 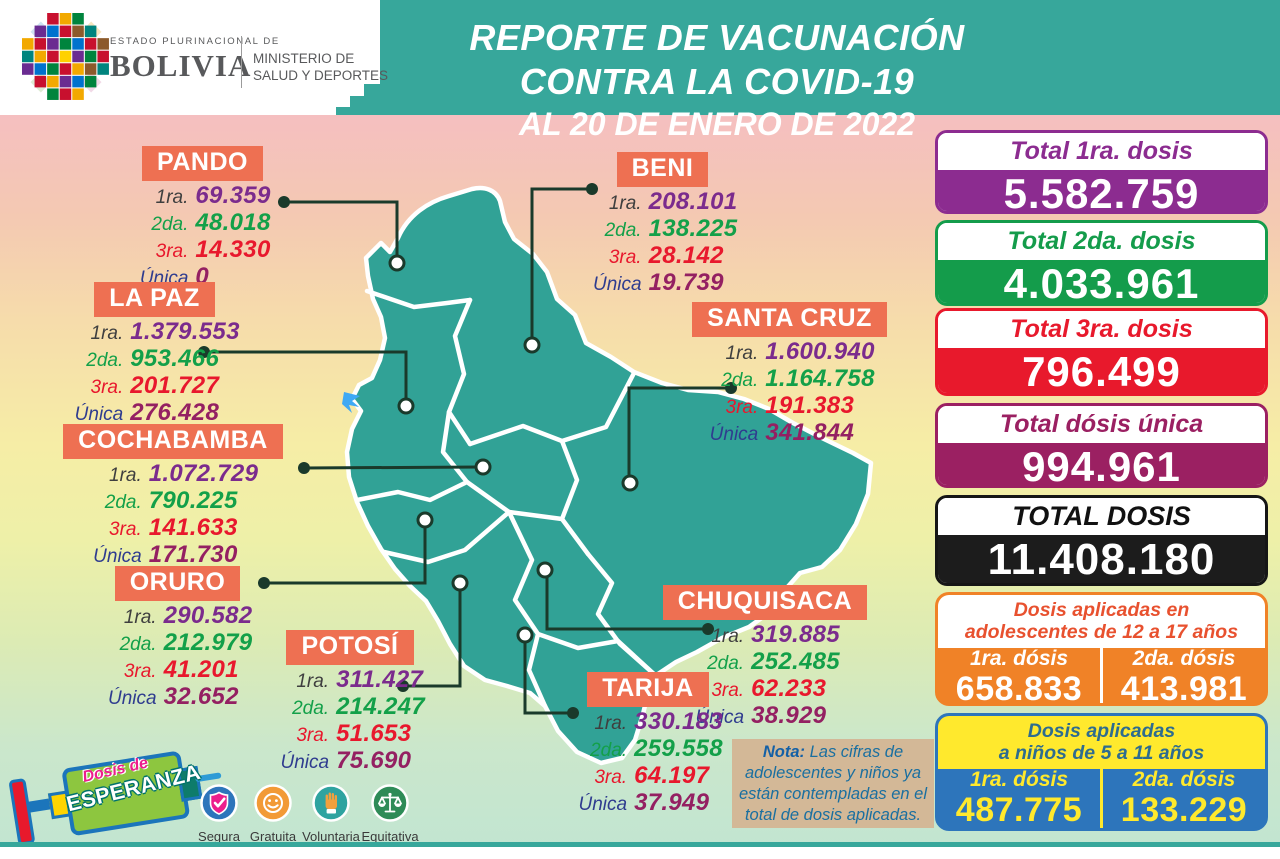 I want to click on total-applied-doses-value: 11.408.180, so click(x=1101, y=559).